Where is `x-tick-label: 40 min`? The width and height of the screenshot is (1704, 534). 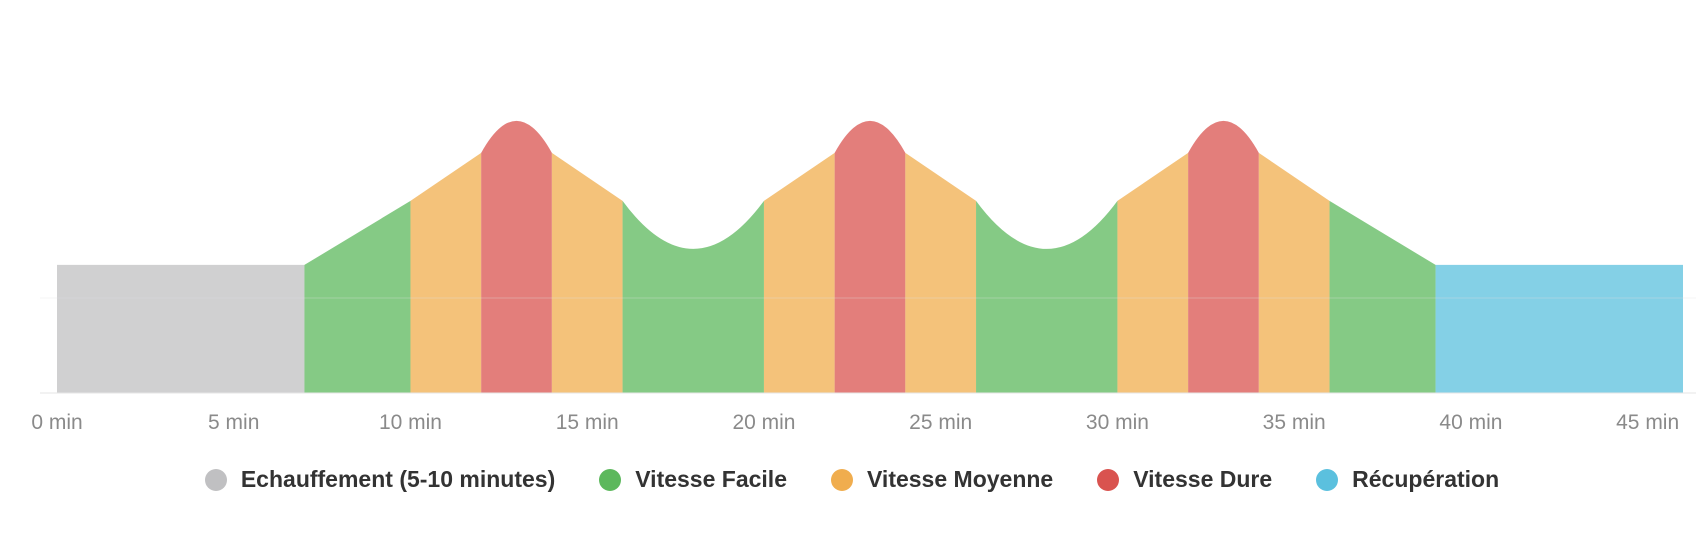 x-tick-label: 40 min is located at coordinates (1470, 422).